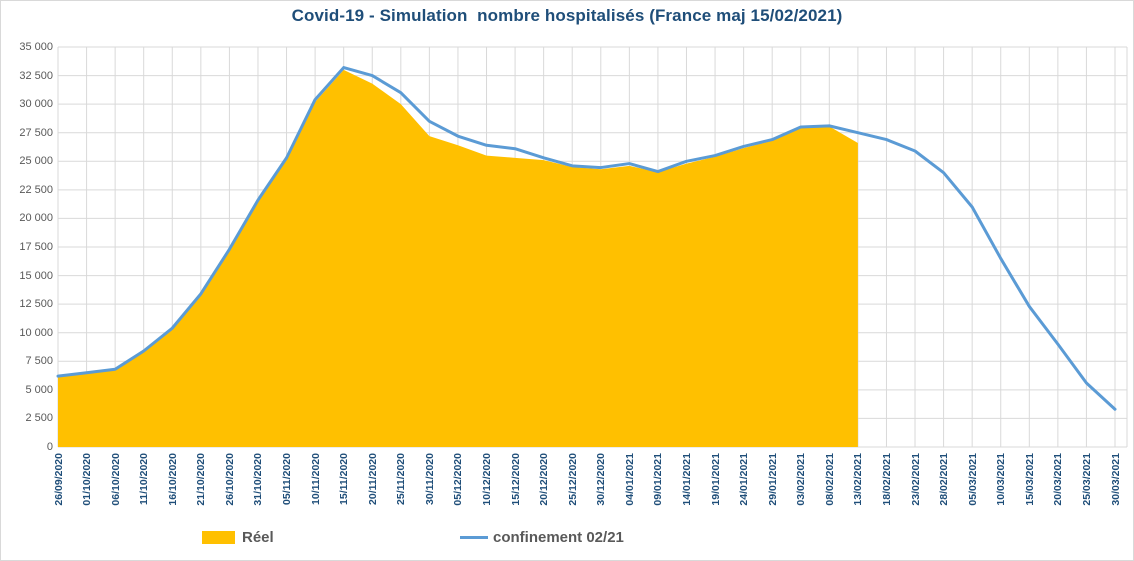  Describe the element at coordinates (601, 479) in the screenshot. I see `x-axis-tick-label: 30/12/2020` at that location.